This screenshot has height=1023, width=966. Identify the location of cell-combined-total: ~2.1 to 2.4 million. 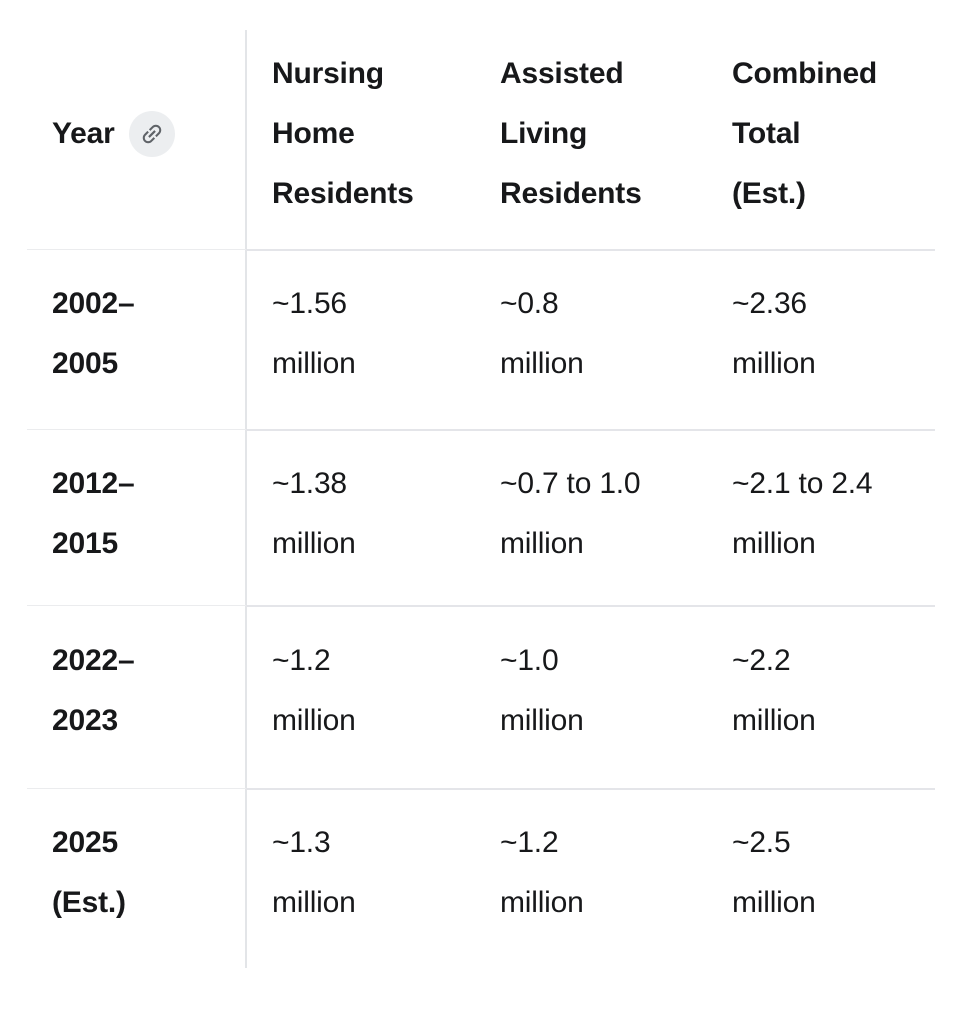
(802, 513).